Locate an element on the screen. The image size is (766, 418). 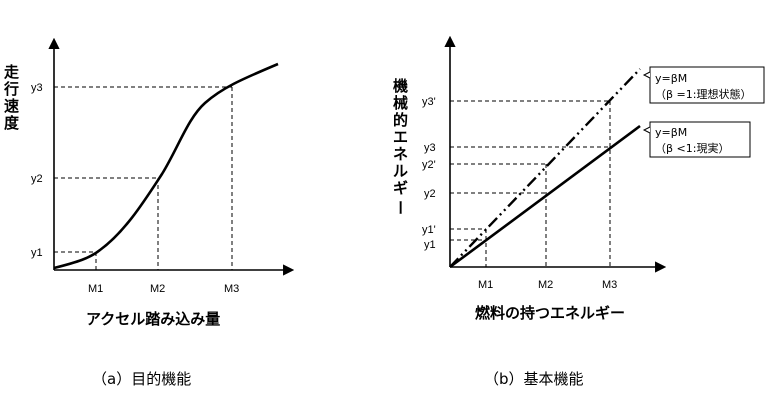
right-ideal-line is located at coordinates (545, 168).